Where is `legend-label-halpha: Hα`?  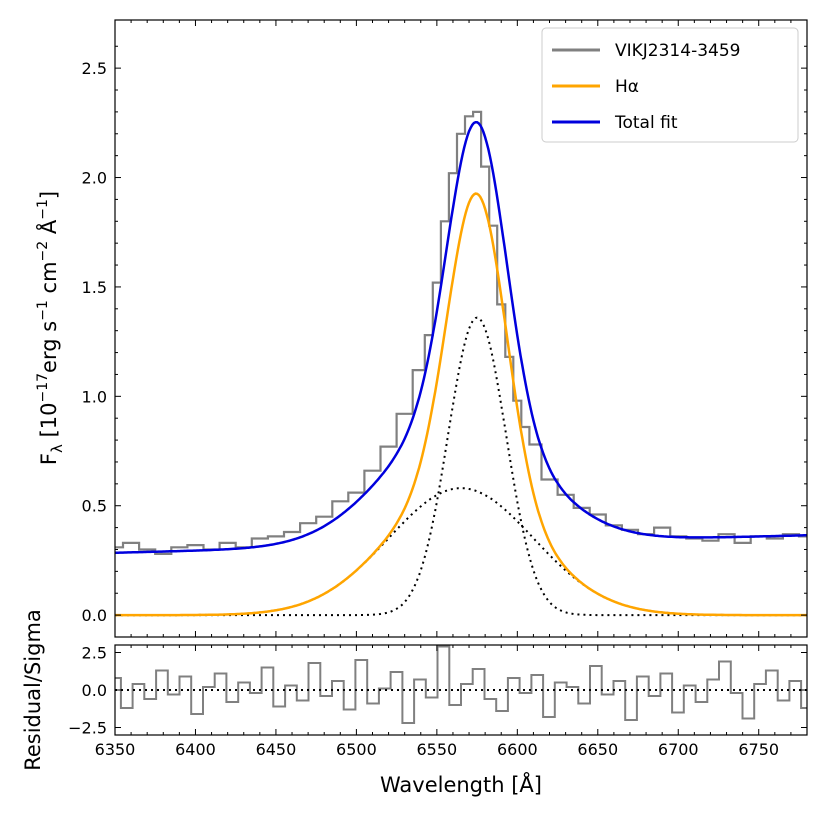 legend-label-halpha: Hα is located at coordinates (627, 87).